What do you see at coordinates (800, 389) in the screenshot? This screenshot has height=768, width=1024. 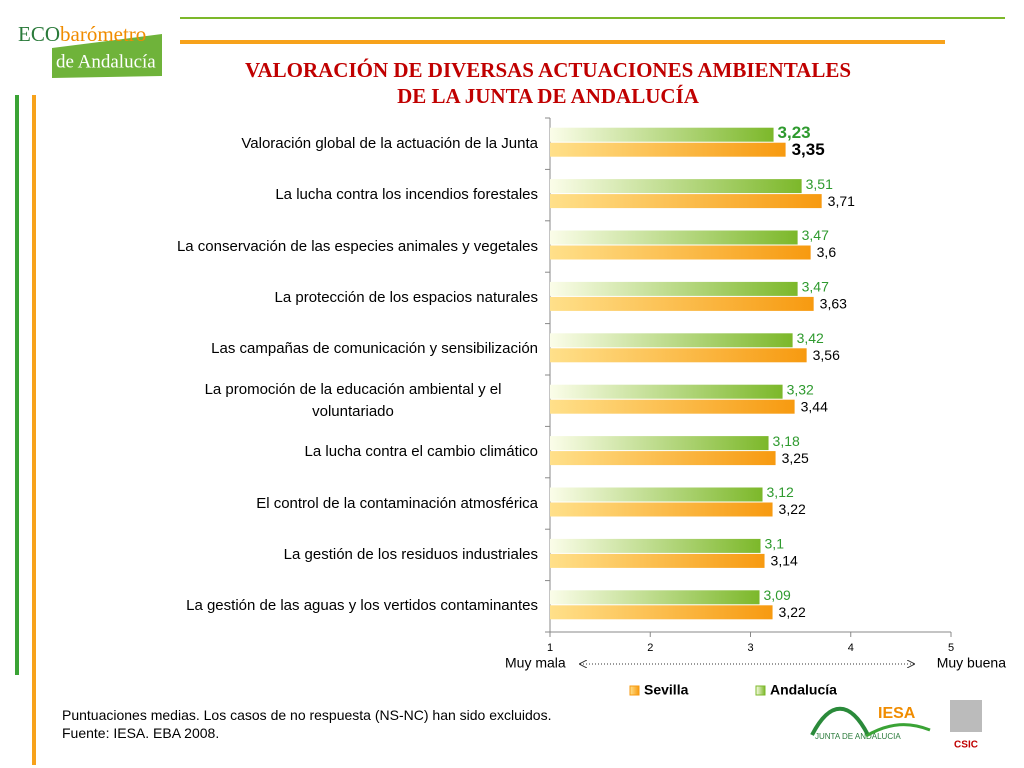 I see `value-label: 3,32` at bounding box center [800, 389].